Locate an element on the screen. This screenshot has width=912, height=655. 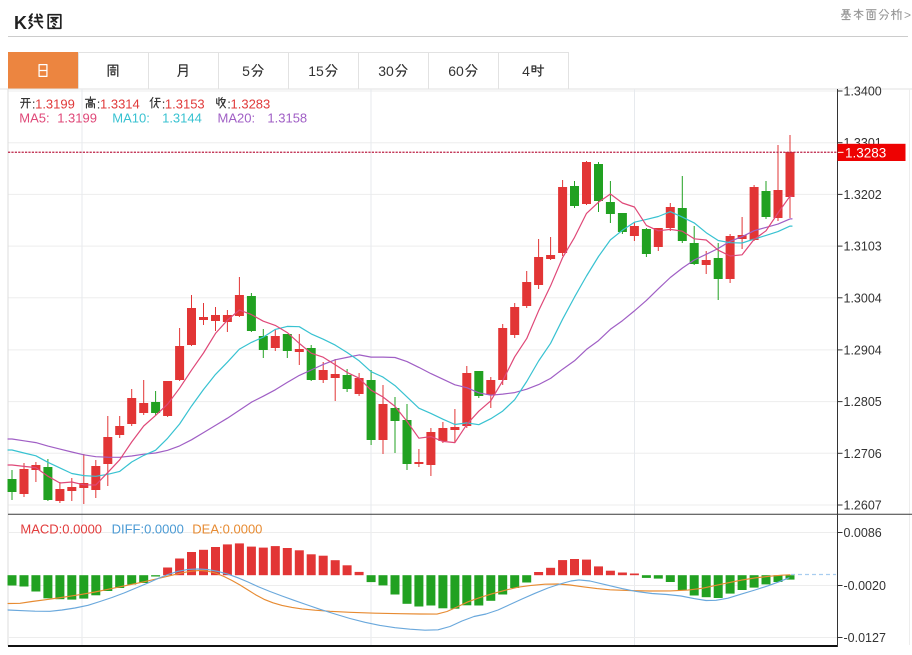
svg-text: 5 is located at coordinates (246, 71).